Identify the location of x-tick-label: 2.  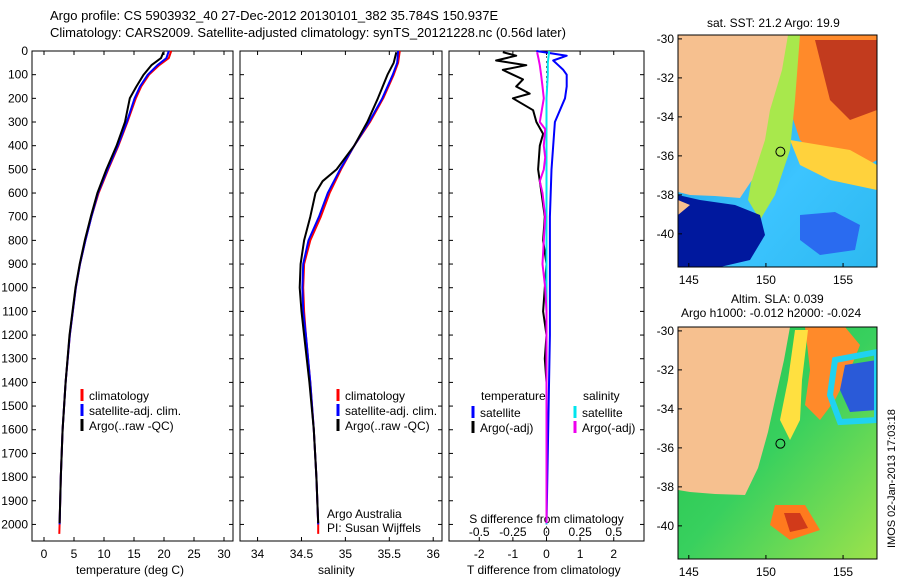
(613, 554).